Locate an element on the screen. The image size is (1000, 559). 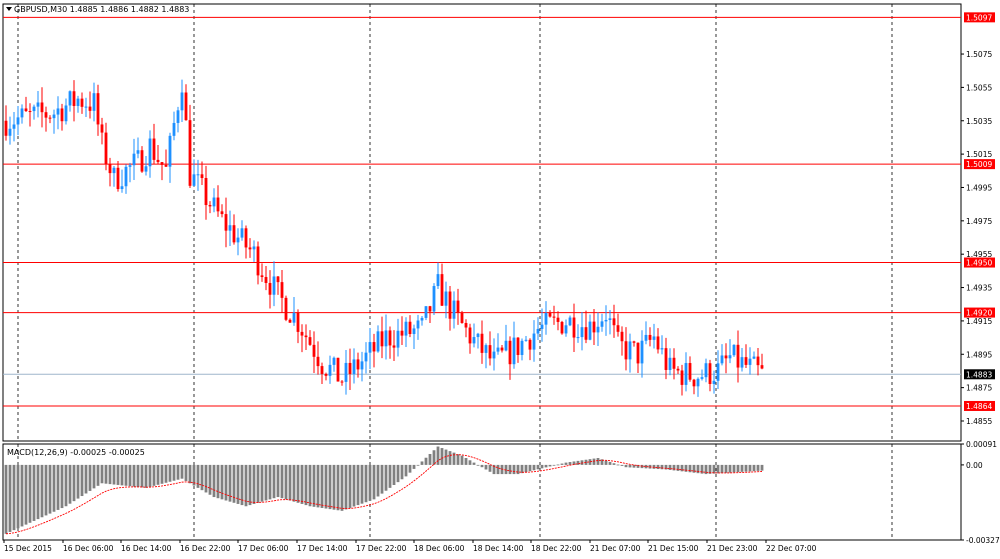
time-tick-label: 18 Dec 06:00 is located at coordinates (439, 548).